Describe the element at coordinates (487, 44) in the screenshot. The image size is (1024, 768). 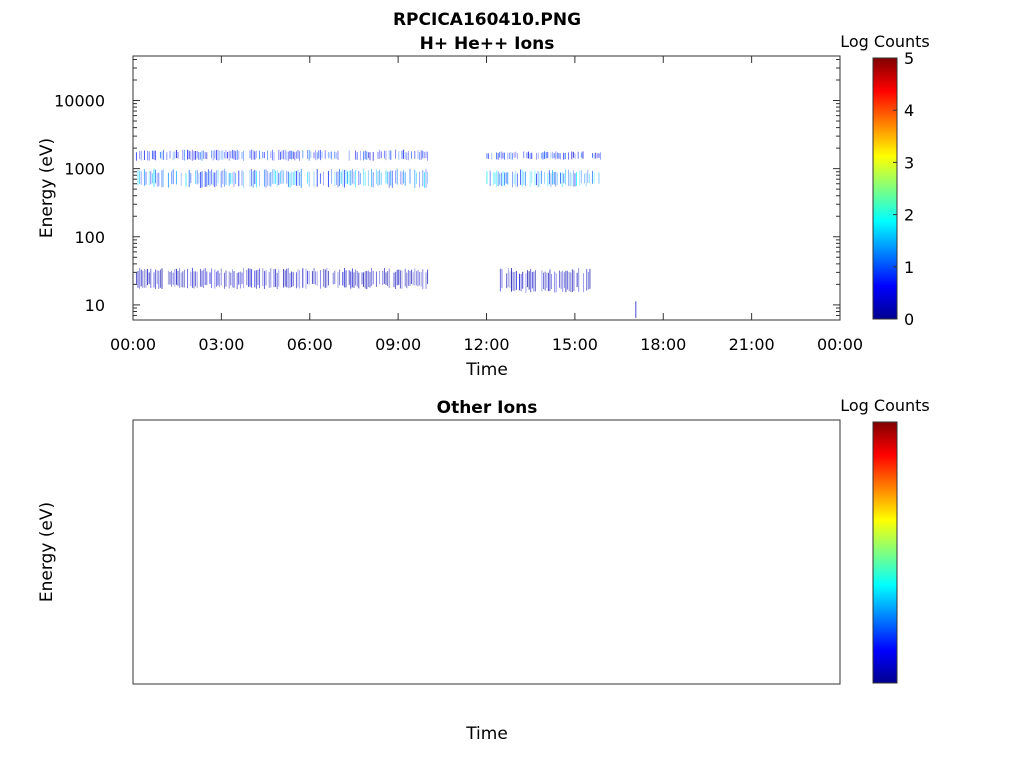
I see `panel-title: H+ He++ Ions` at that location.